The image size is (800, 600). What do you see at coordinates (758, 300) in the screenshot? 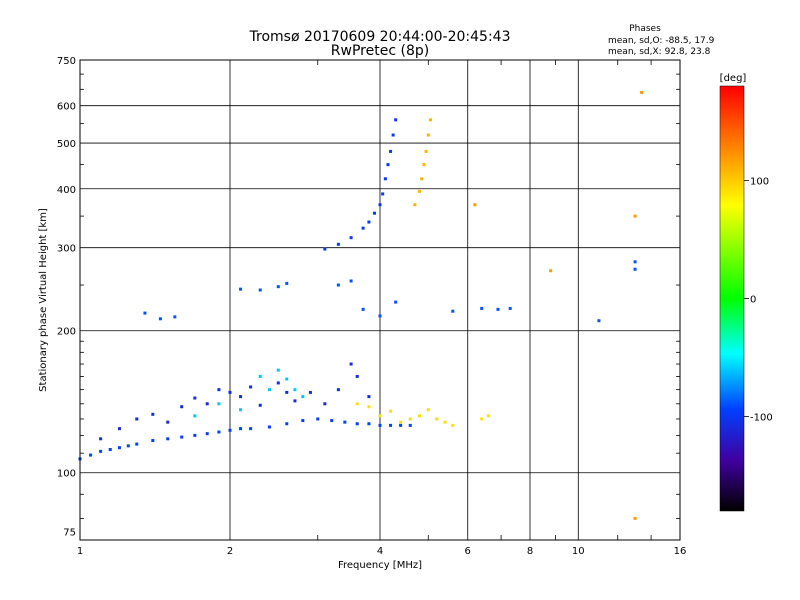
I see `colorbar-ticks: 100 0 -100` at bounding box center [758, 300].